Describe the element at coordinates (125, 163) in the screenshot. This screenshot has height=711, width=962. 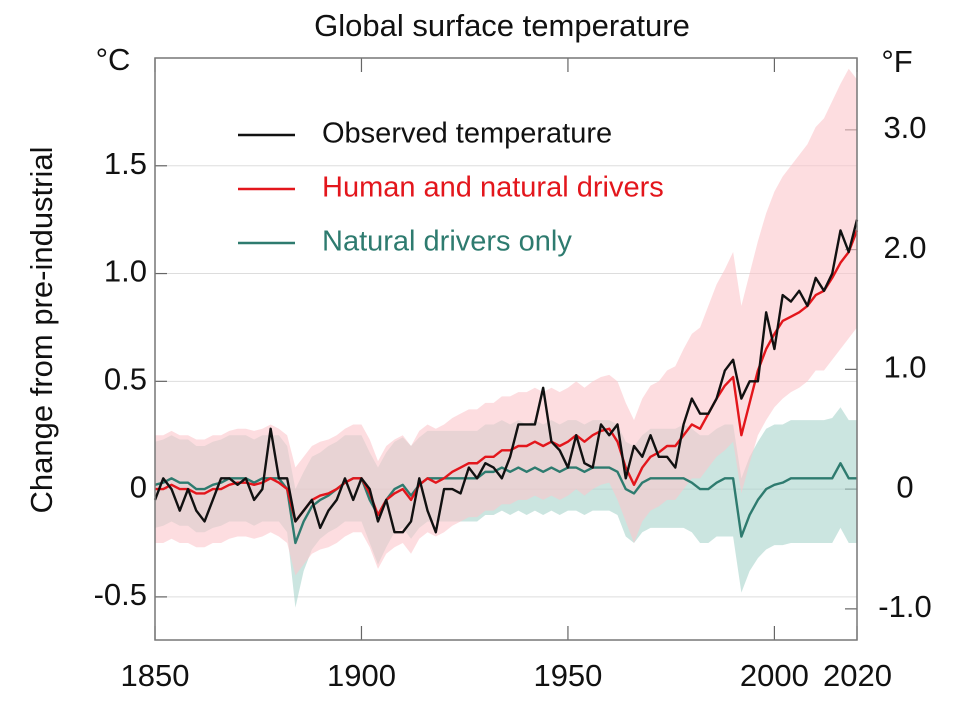
I see `y-tick-label: 1.5` at that location.